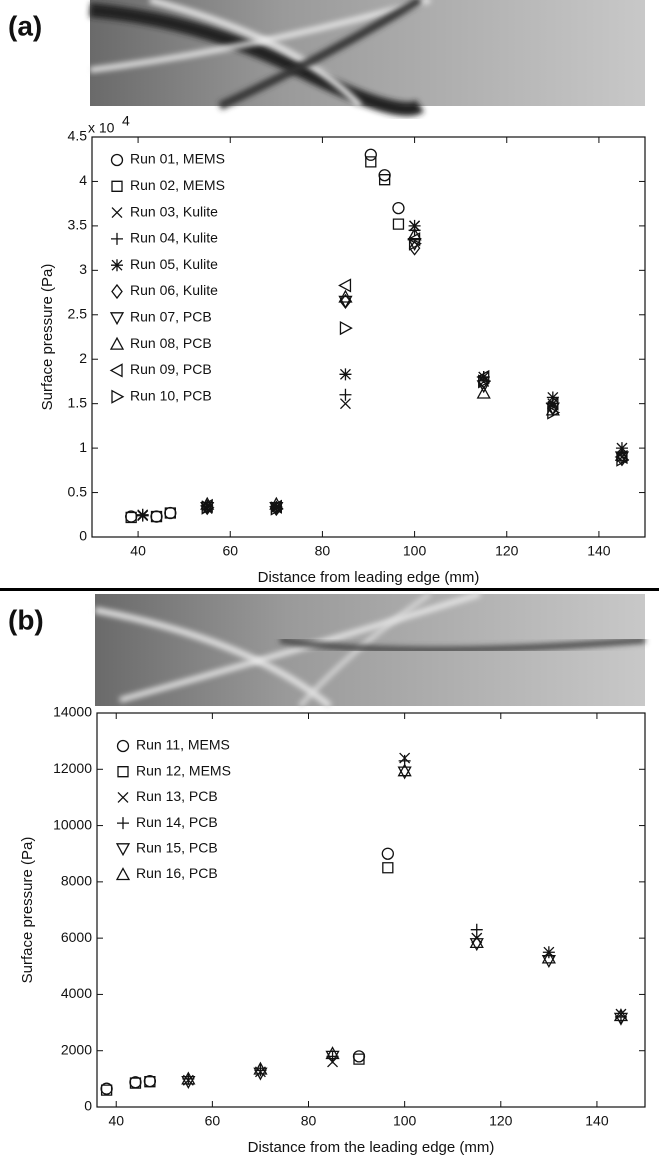 The height and width of the screenshot is (1160, 659). What do you see at coordinates (183, 770) in the screenshot?
I see `legend-label: Run 12, MEMS` at bounding box center [183, 770].